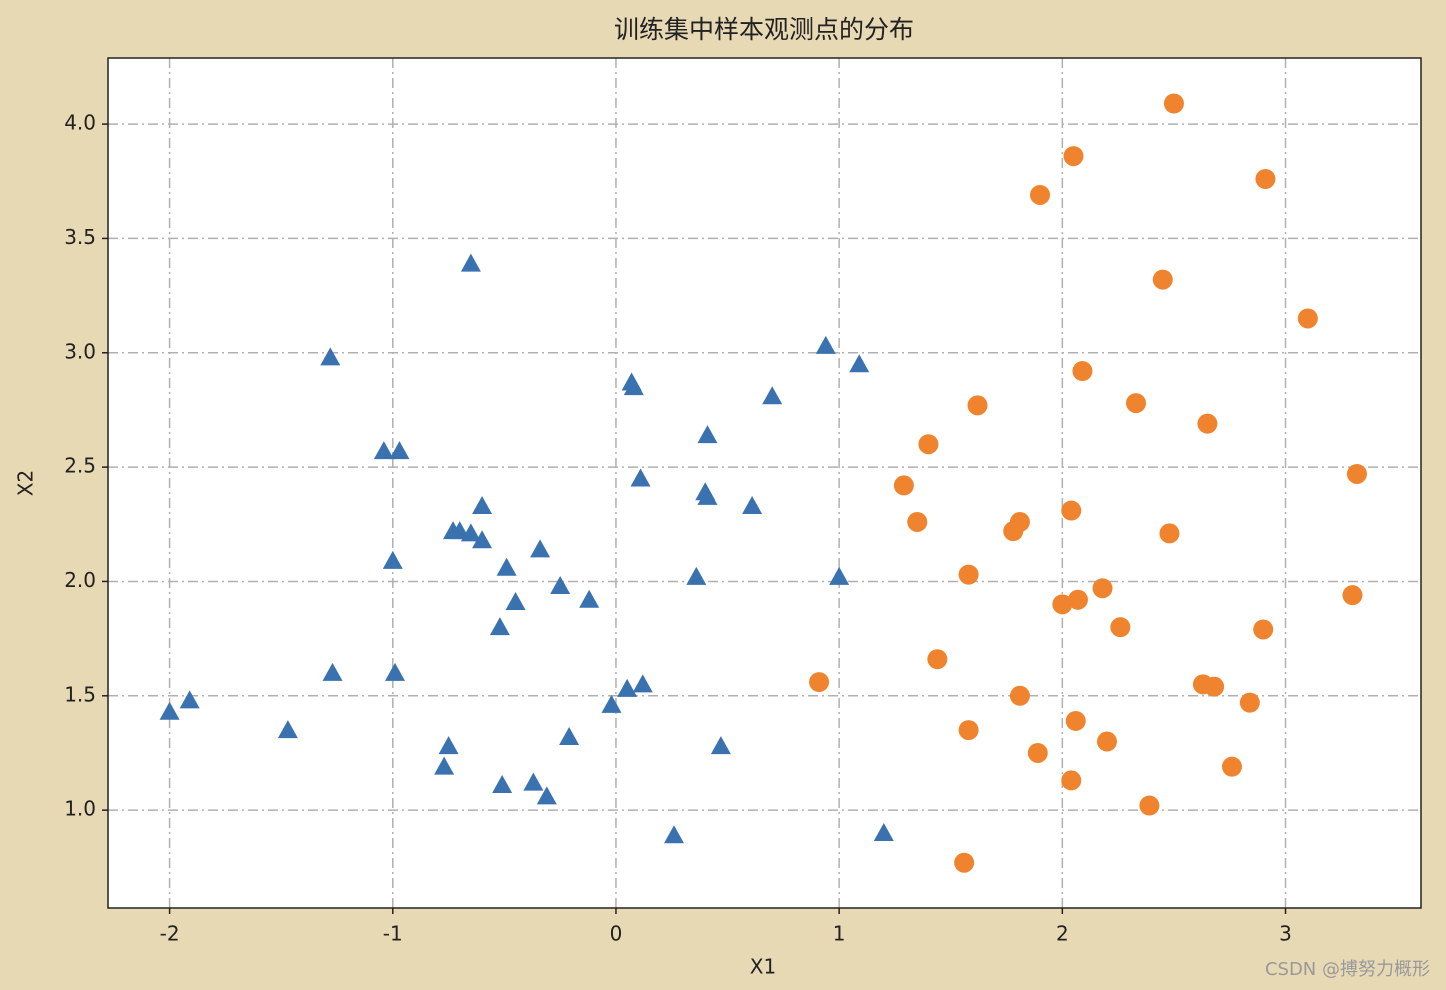 Image resolution: width=1446 pixels, height=990 pixels. Describe the element at coordinates (170, 934) in the screenshot. I see `x-tick-label: -2` at that location.